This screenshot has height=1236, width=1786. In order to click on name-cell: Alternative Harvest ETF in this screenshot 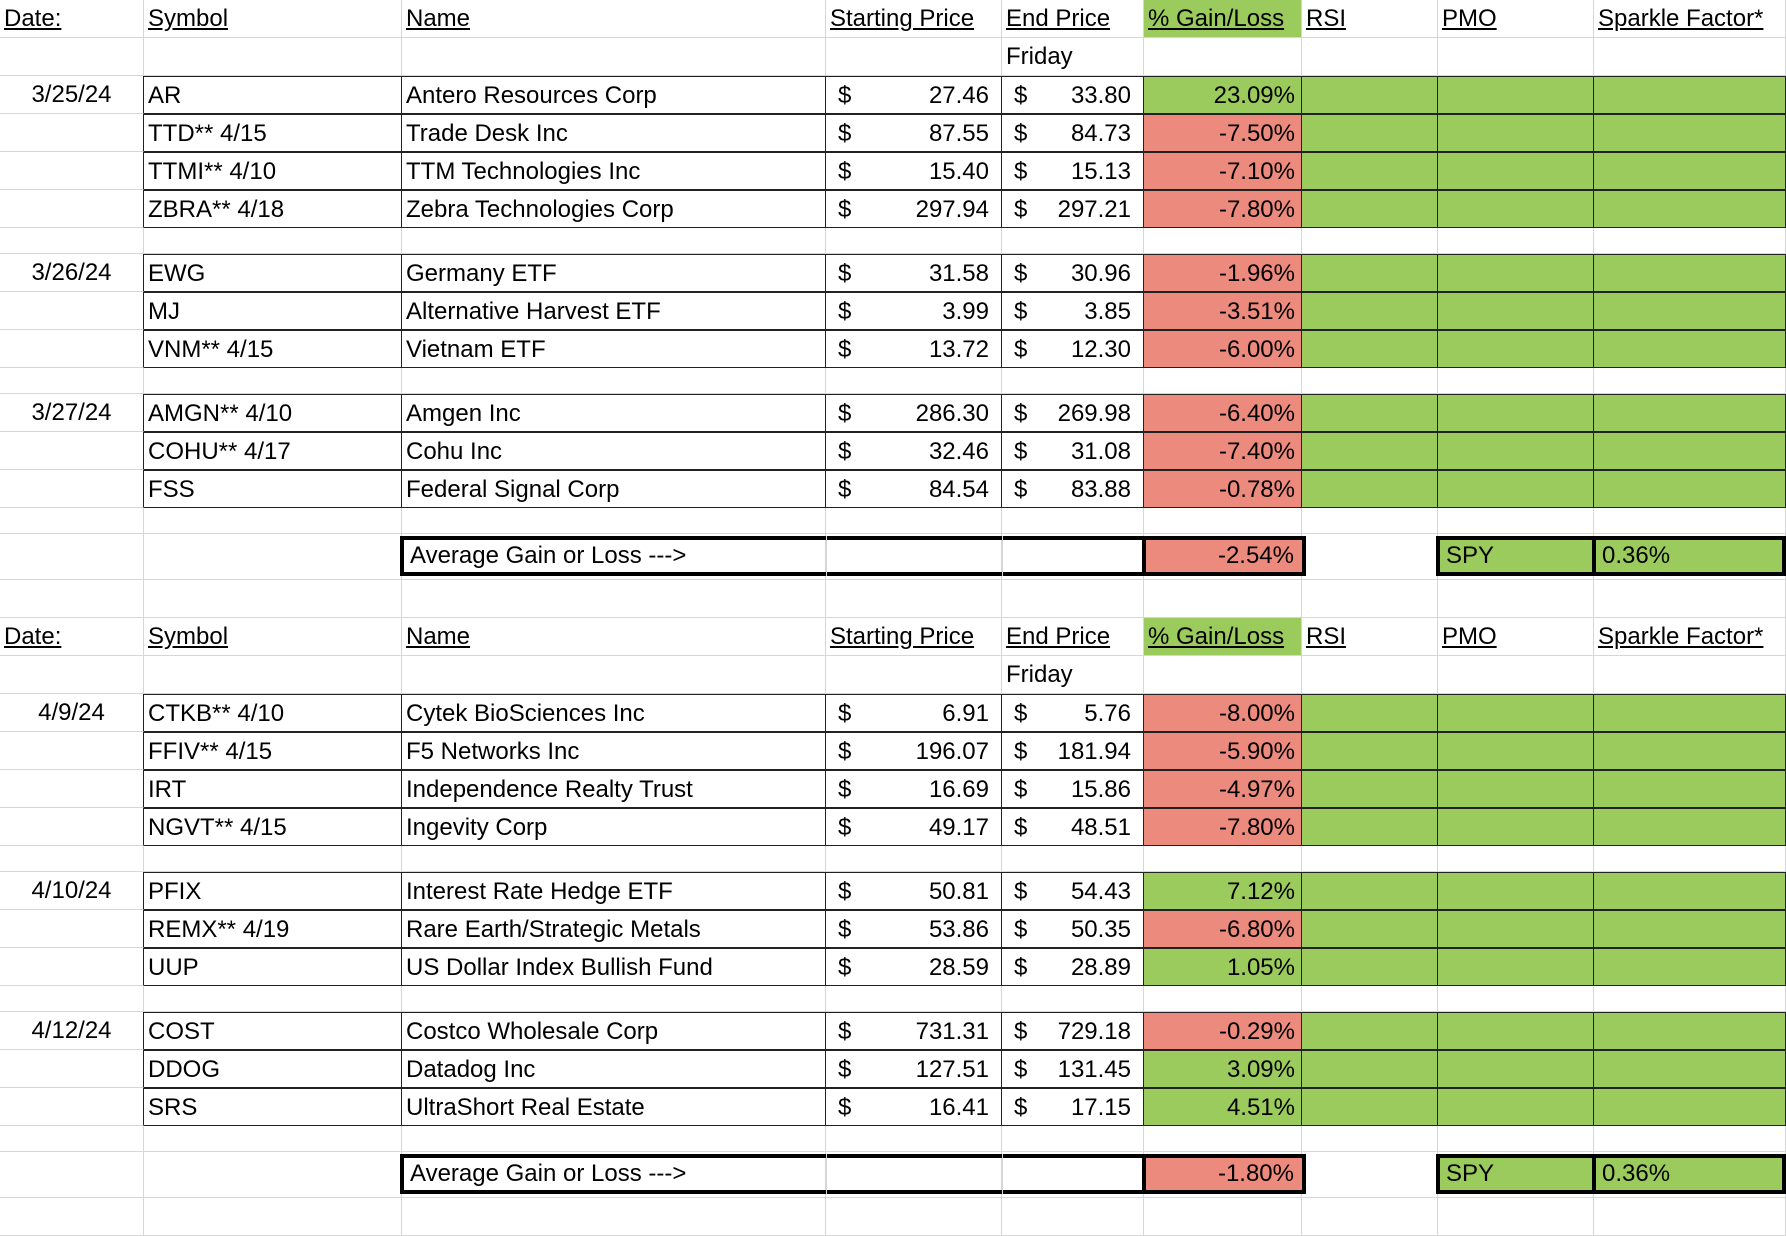, I will do `click(614, 311)`.